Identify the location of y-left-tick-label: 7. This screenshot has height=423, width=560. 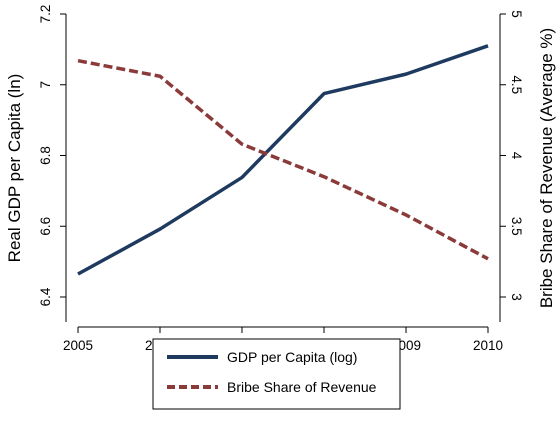
(45, 85).